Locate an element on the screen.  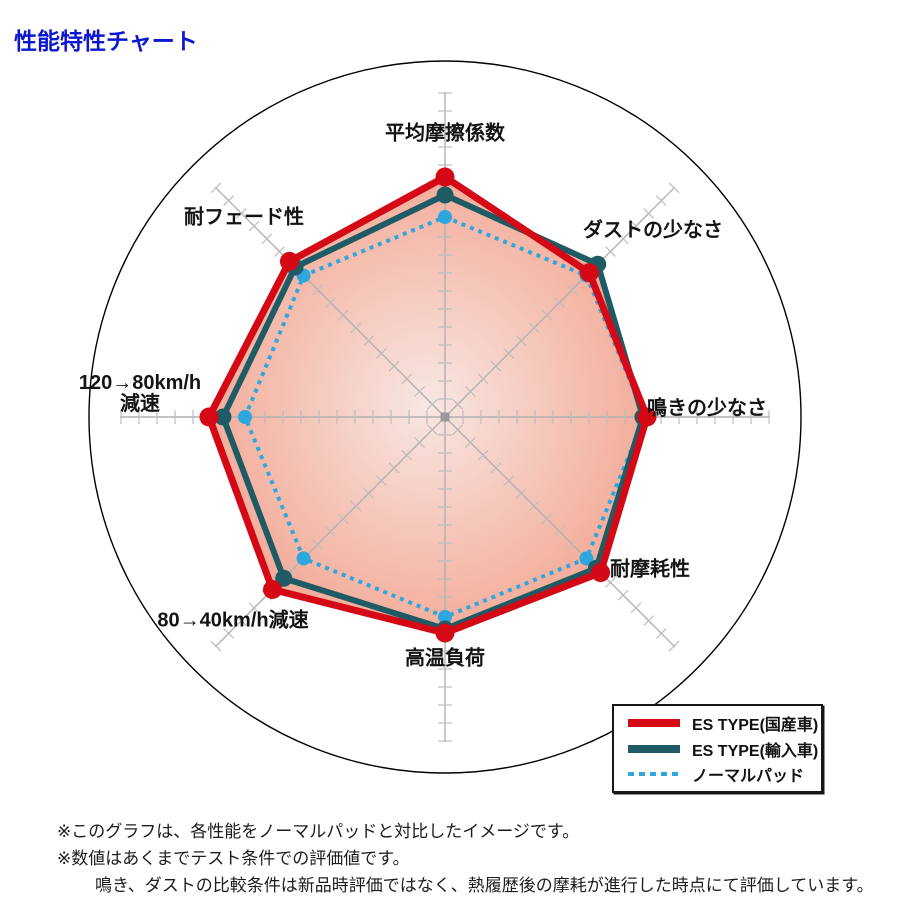
axis-label-low-dust: ダストの少なさ is located at coordinates (653, 230).